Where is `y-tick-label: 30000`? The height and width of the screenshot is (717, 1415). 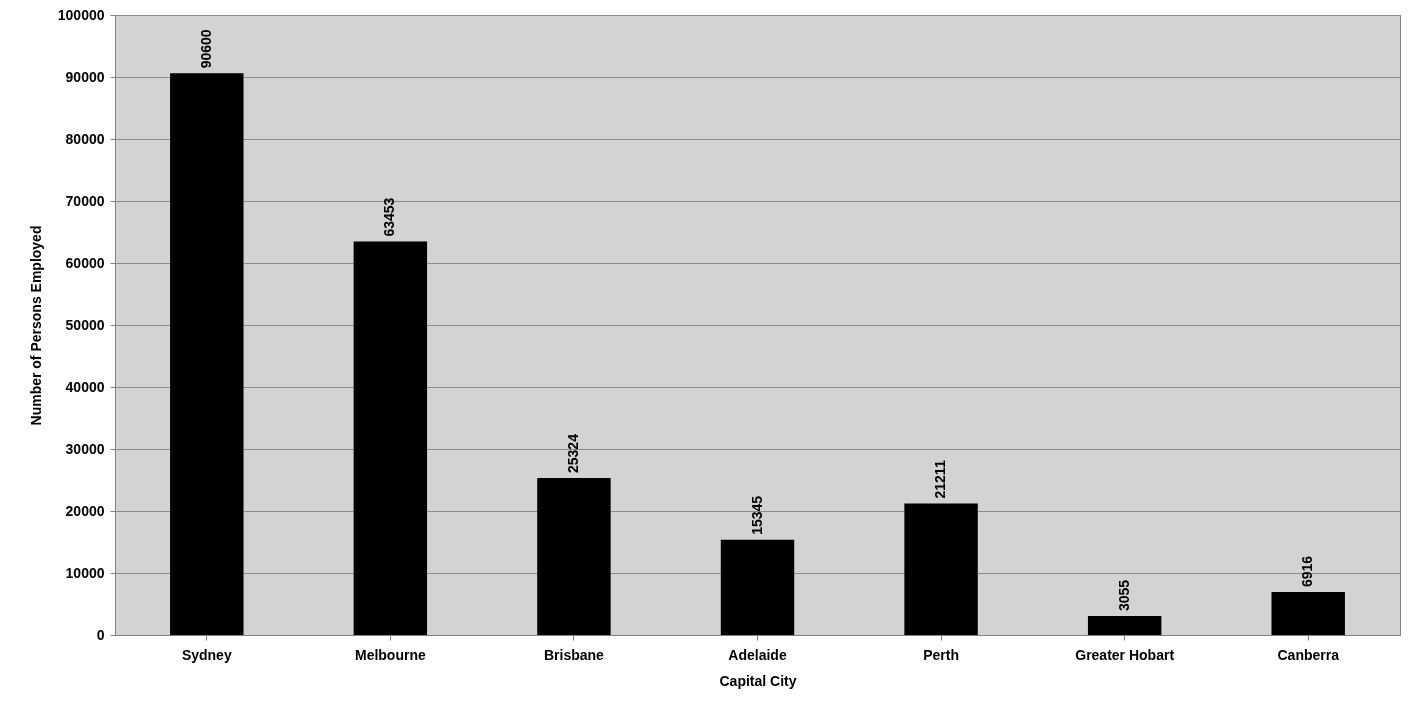
y-tick-label: 30000 is located at coordinates (85, 448).